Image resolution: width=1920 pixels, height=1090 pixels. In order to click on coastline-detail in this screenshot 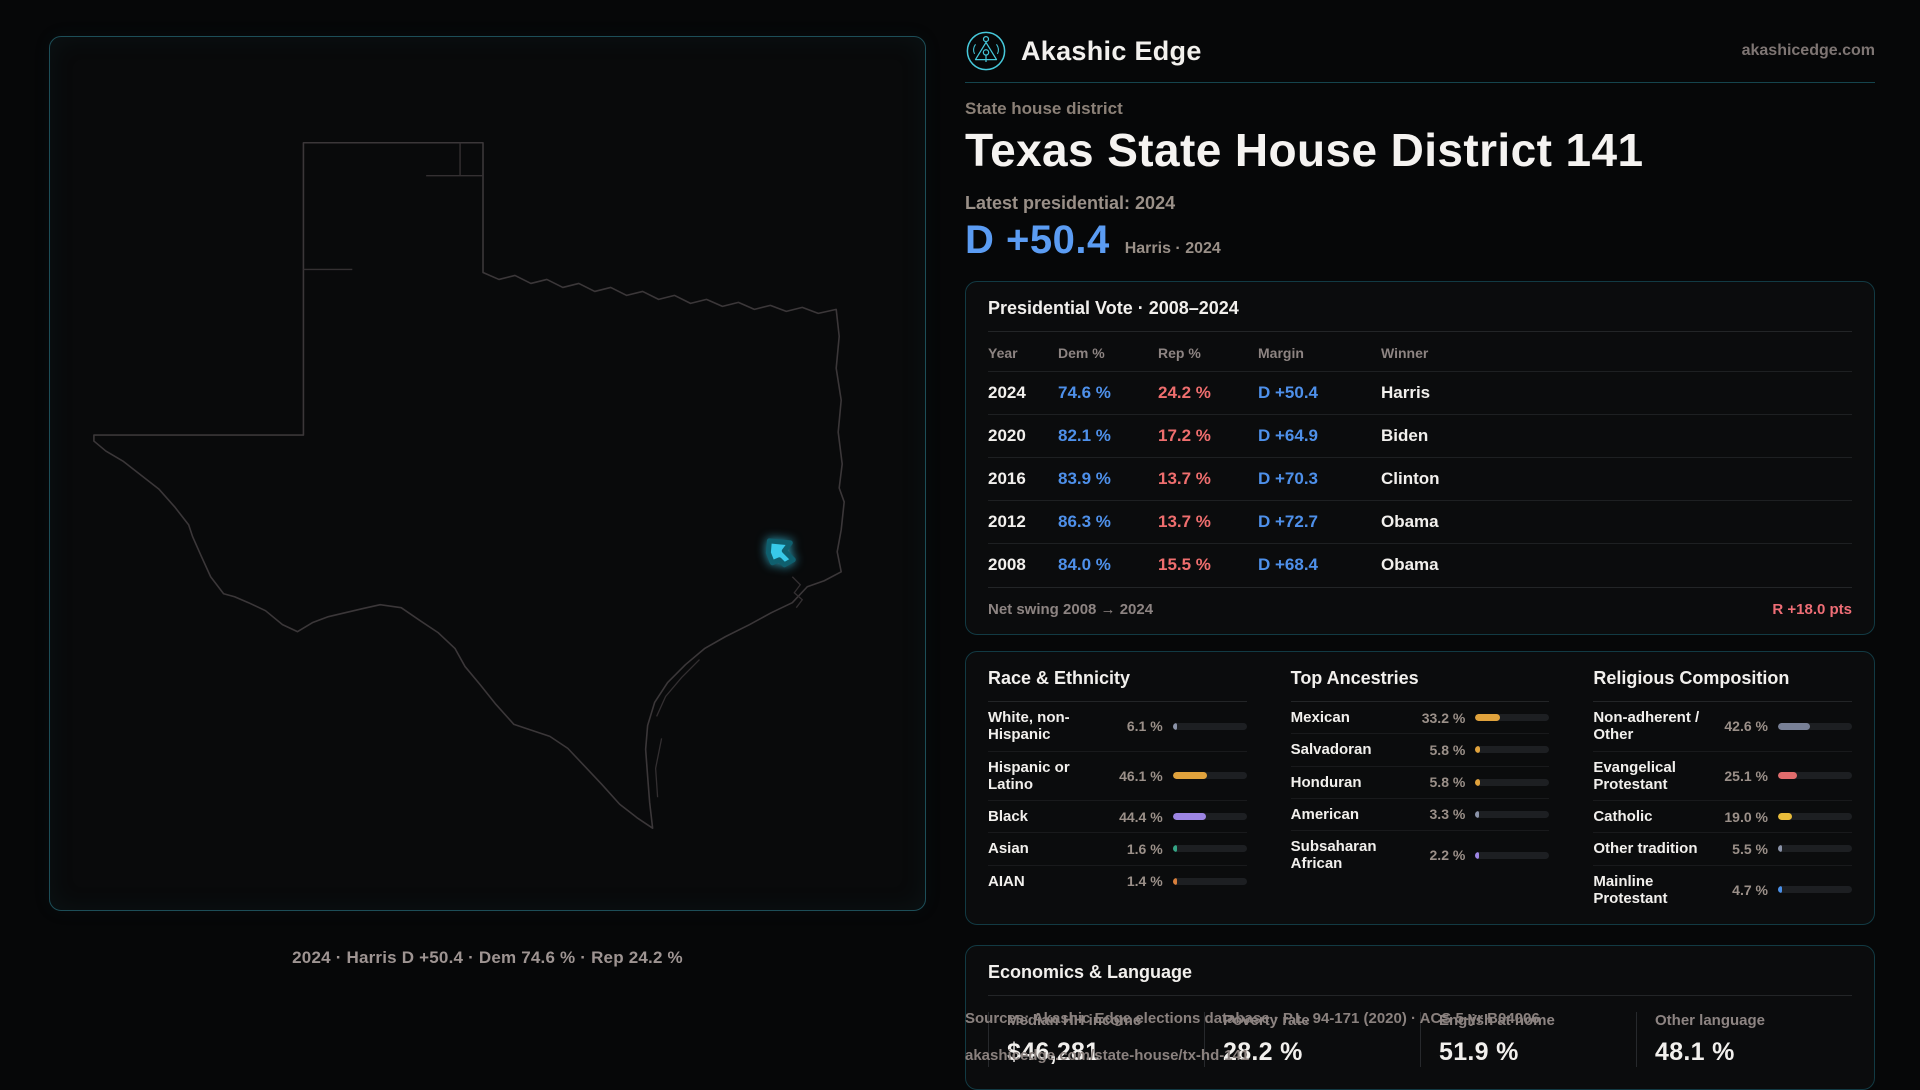, I will do `click(729, 687)`.